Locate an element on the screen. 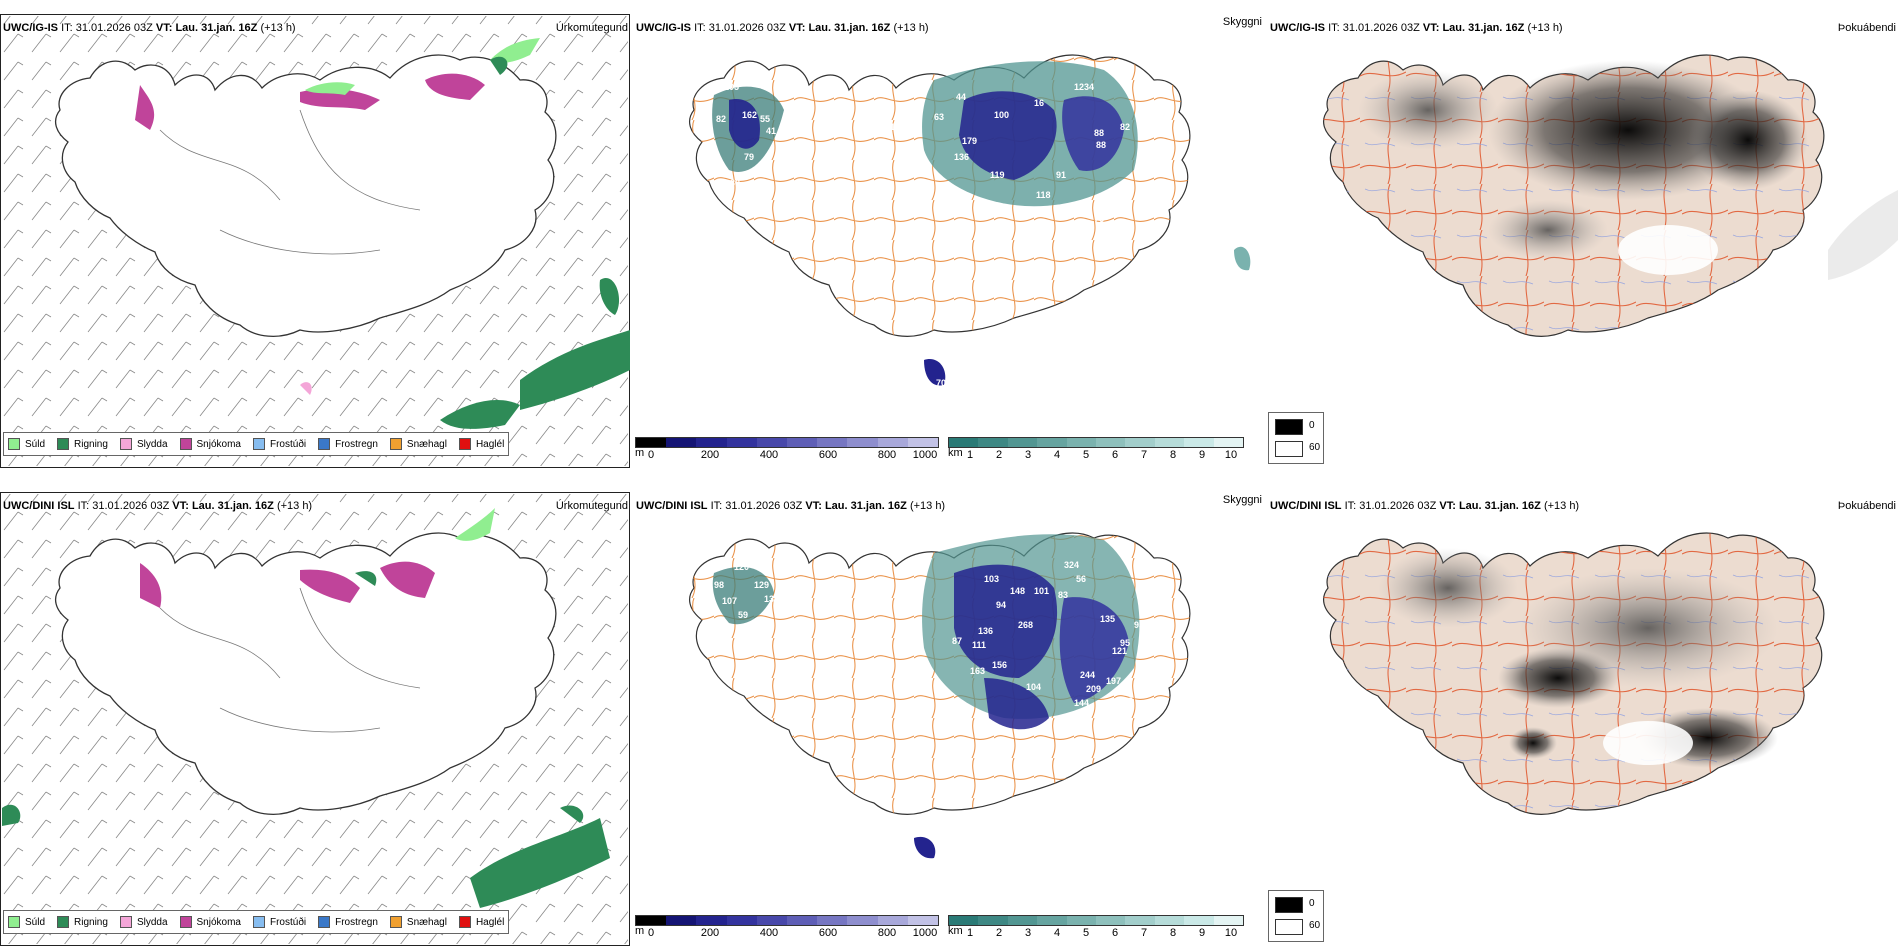 This screenshot has width=1900, height=950. tick-label: 6 is located at coordinates (1115, 455).